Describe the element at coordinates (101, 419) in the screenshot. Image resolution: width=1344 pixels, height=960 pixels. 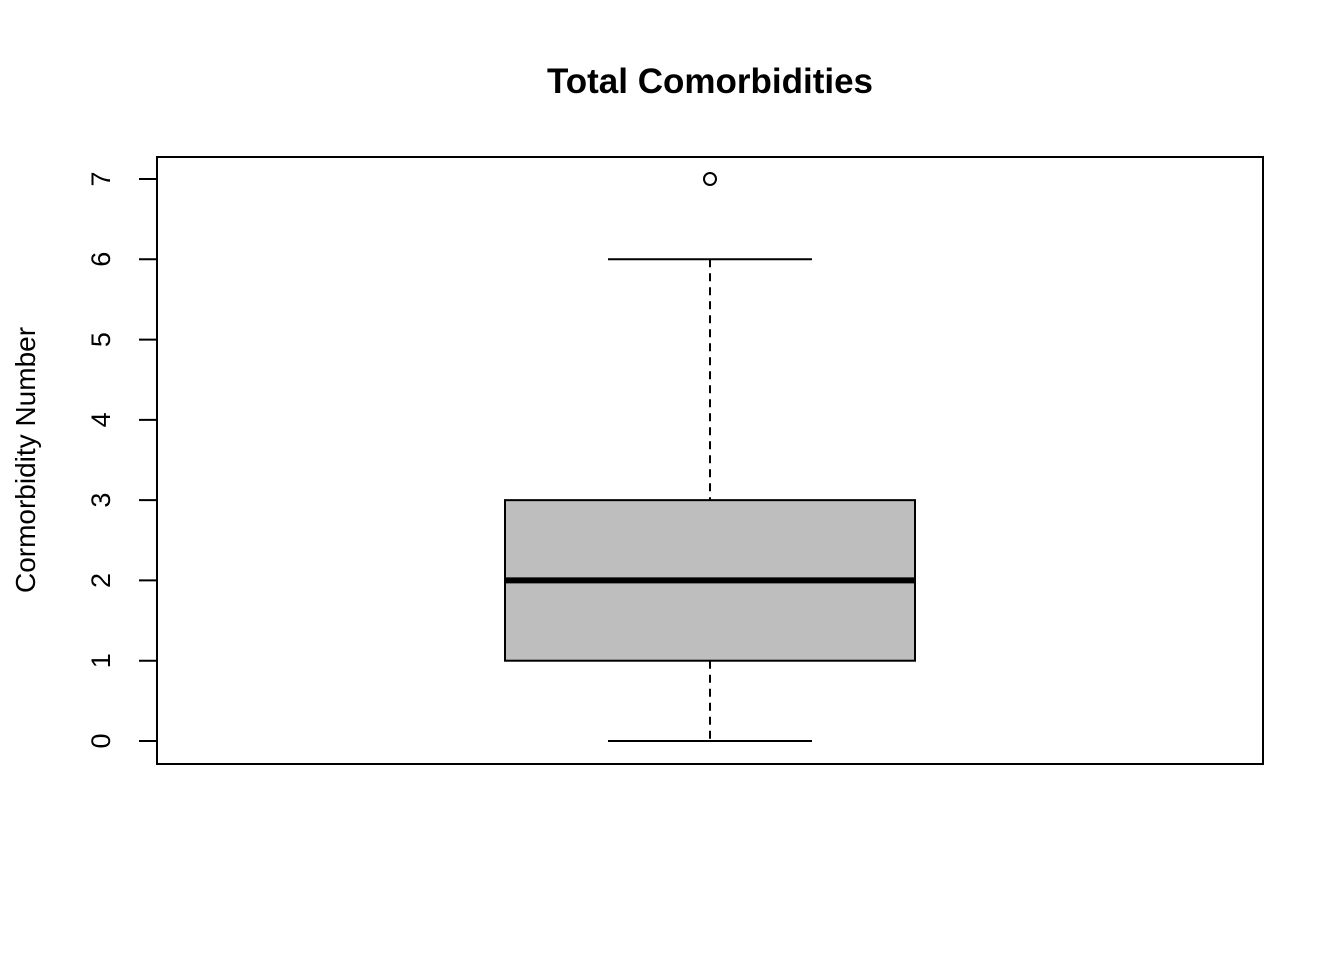
I see `y-tick-label: 4` at that location.